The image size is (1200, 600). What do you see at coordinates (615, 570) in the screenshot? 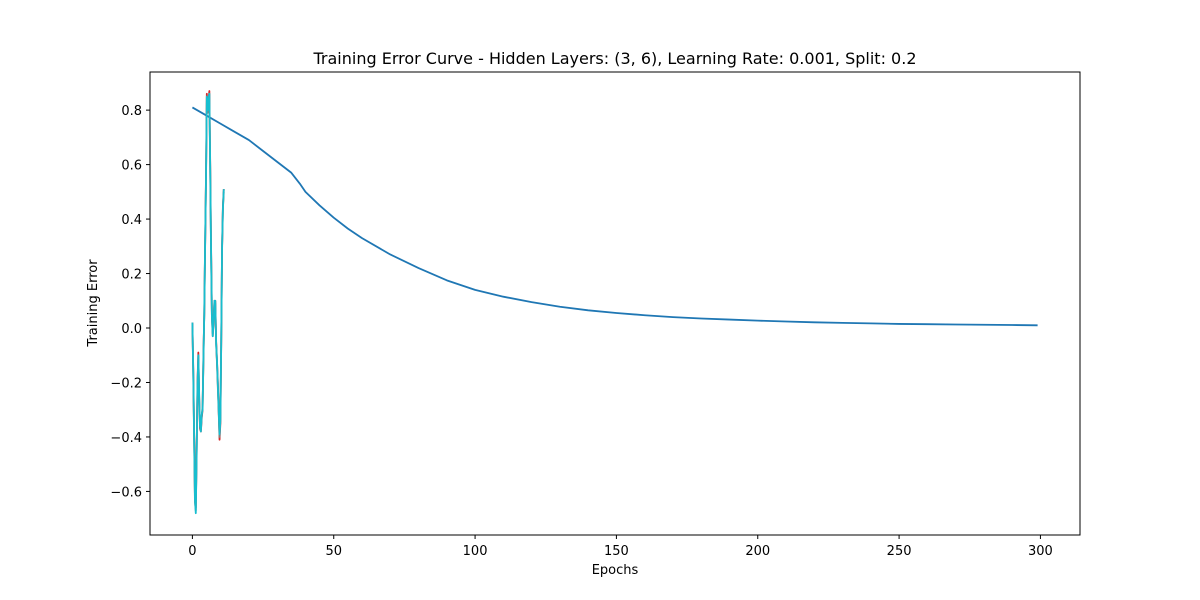
I see `x-axis-label: Epochs` at bounding box center [615, 570].